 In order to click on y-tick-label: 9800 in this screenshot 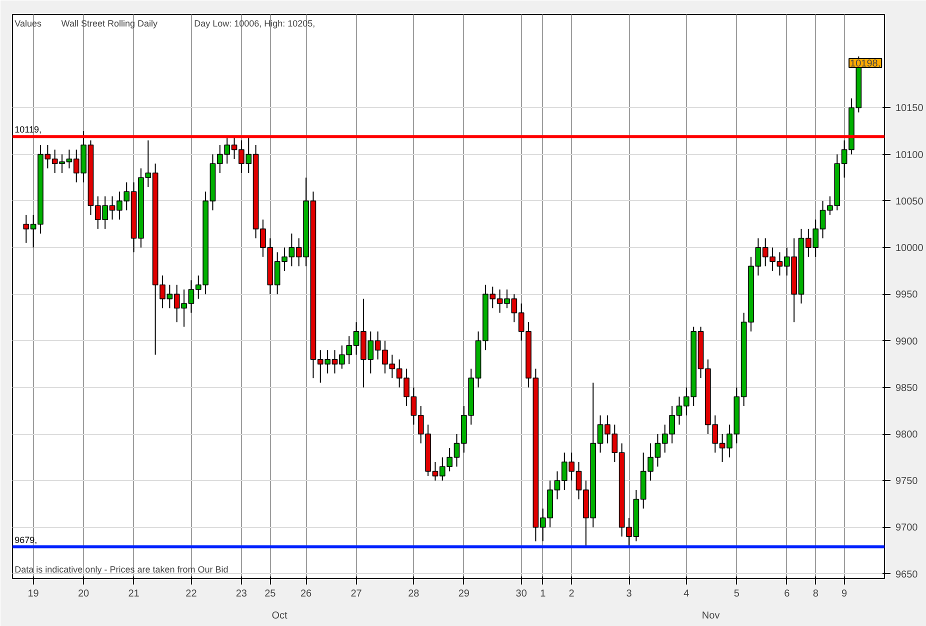, I will do `click(907, 435)`.